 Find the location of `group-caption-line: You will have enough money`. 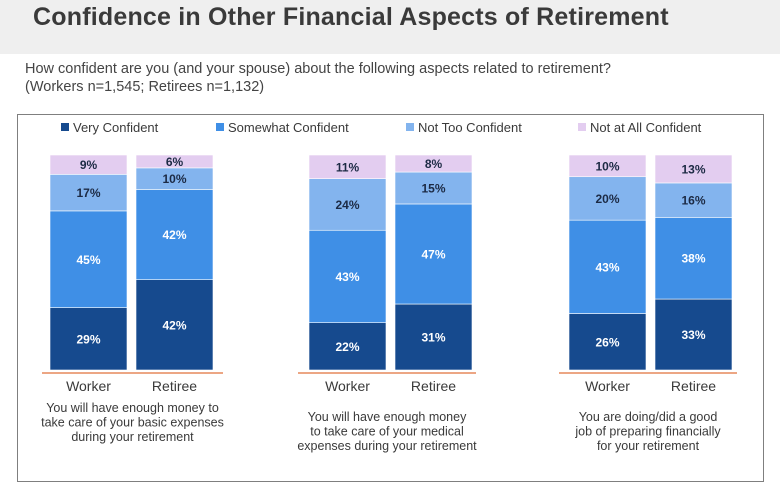

group-caption-line: You will have enough money is located at coordinates (387, 417).